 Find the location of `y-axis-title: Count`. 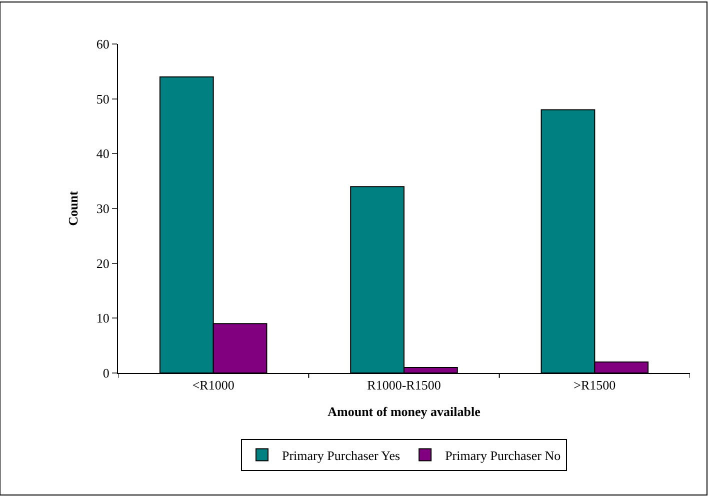

y-axis-title: Count is located at coordinates (72, 208).